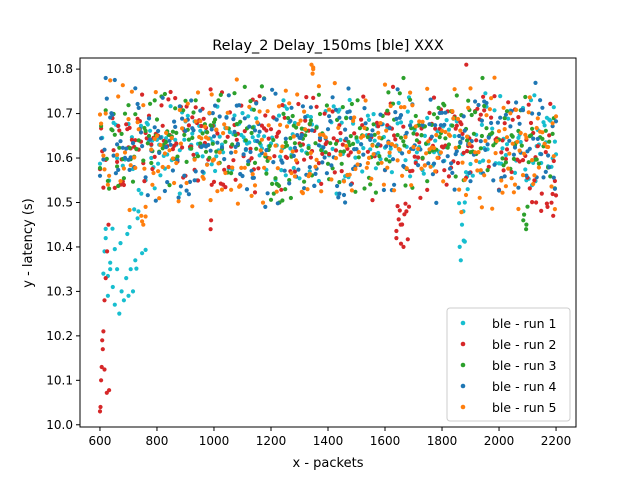 This screenshot has height=480, width=640. I want to click on y-tick-label: 10.0, so click(59, 425).